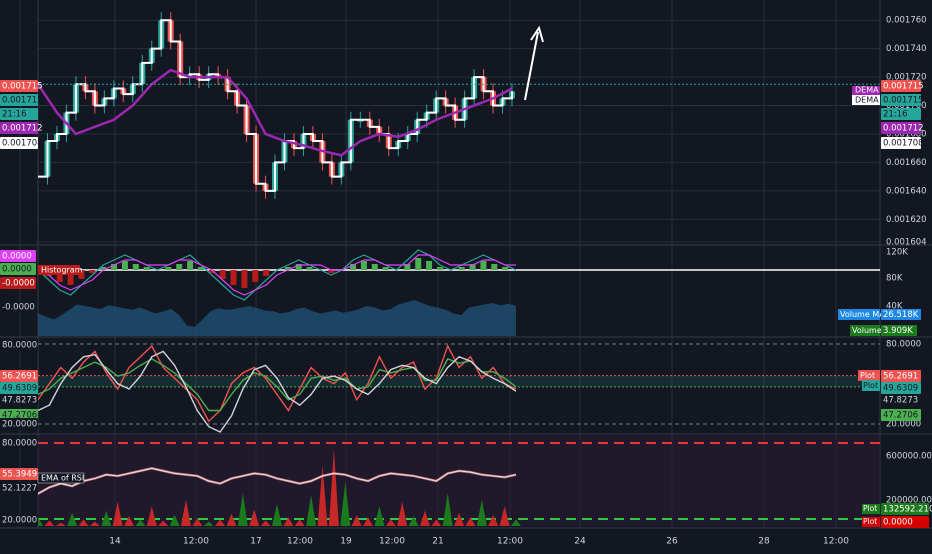 The height and width of the screenshot is (554, 932). What do you see at coordinates (906, 49) in the screenshot?
I see `price-y-tick-label: 0.001740` at bounding box center [906, 49].